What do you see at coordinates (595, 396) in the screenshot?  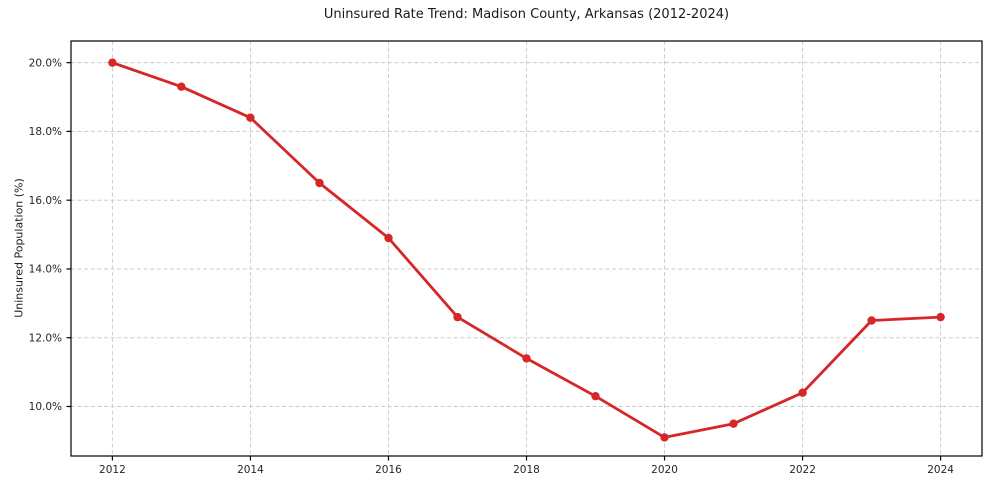 I see `data-point-2019` at bounding box center [595, 396].